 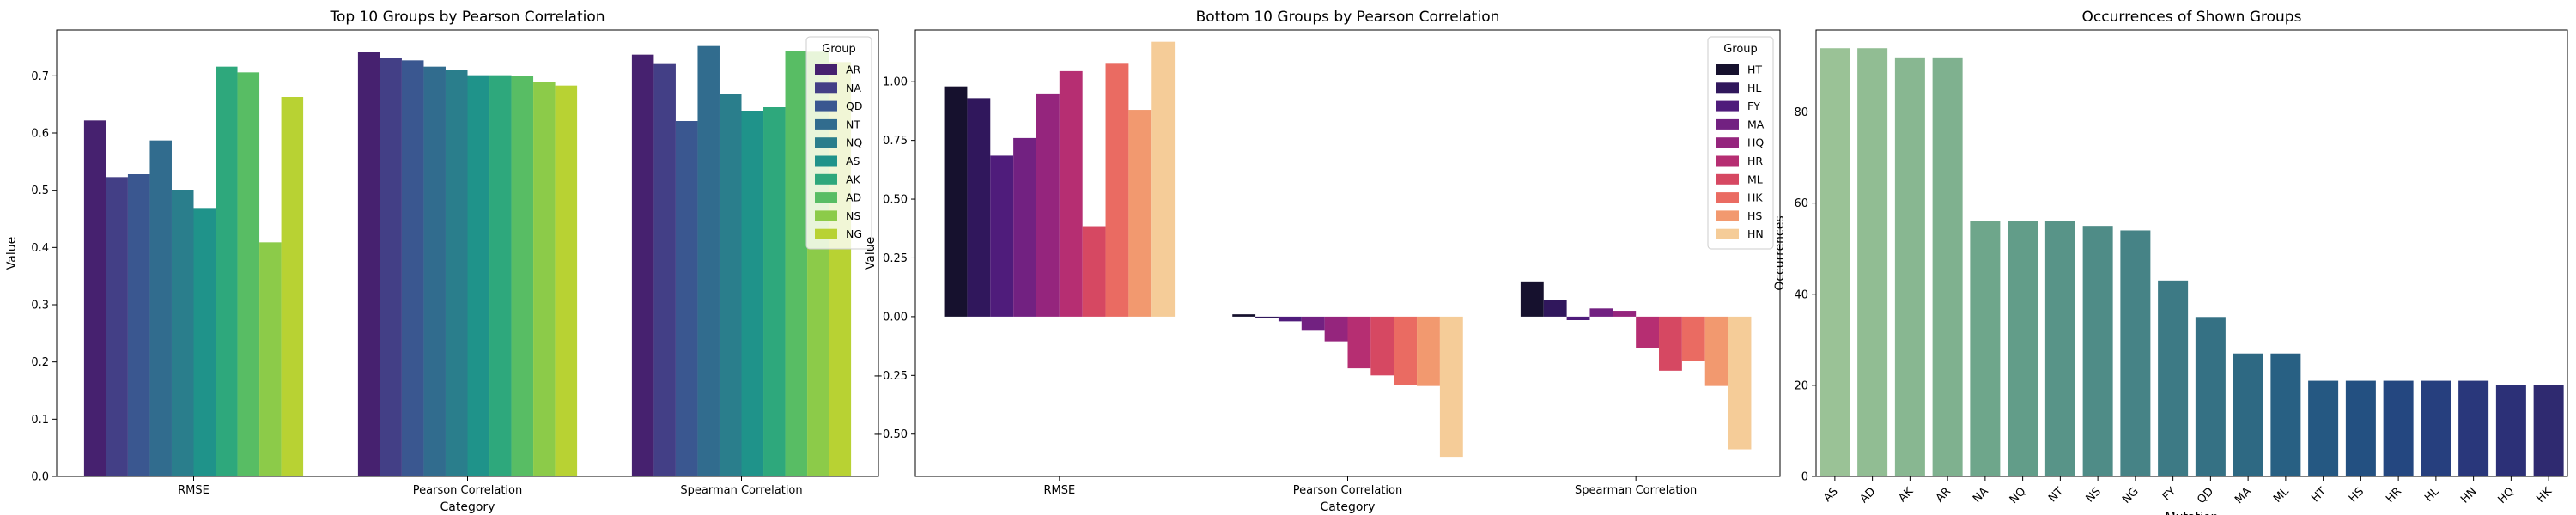 What do you see at coordinates (2324, 428) in the screenshot?
I see `bar-HT` at bounding box center [2324, 428].